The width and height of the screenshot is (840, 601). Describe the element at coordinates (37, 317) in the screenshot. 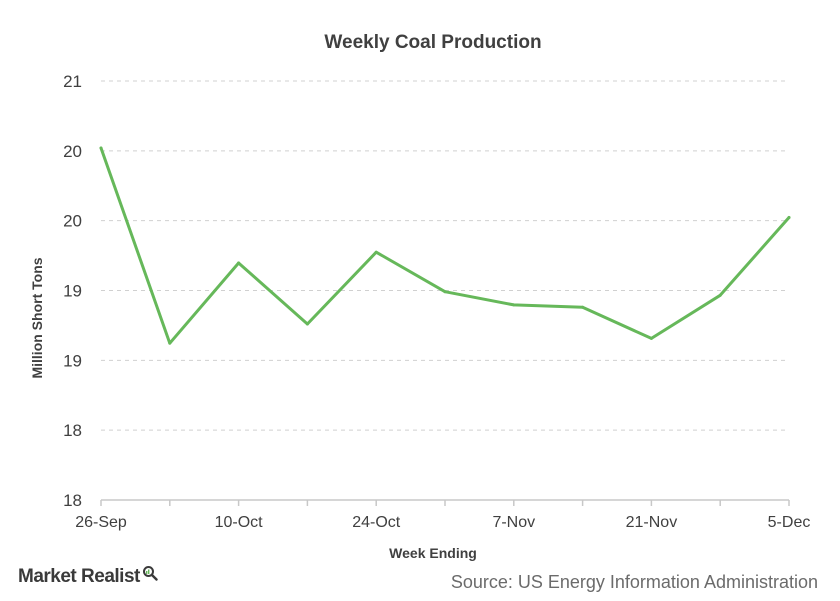

I see `y-axis-label: Million Short Tons` at that location.